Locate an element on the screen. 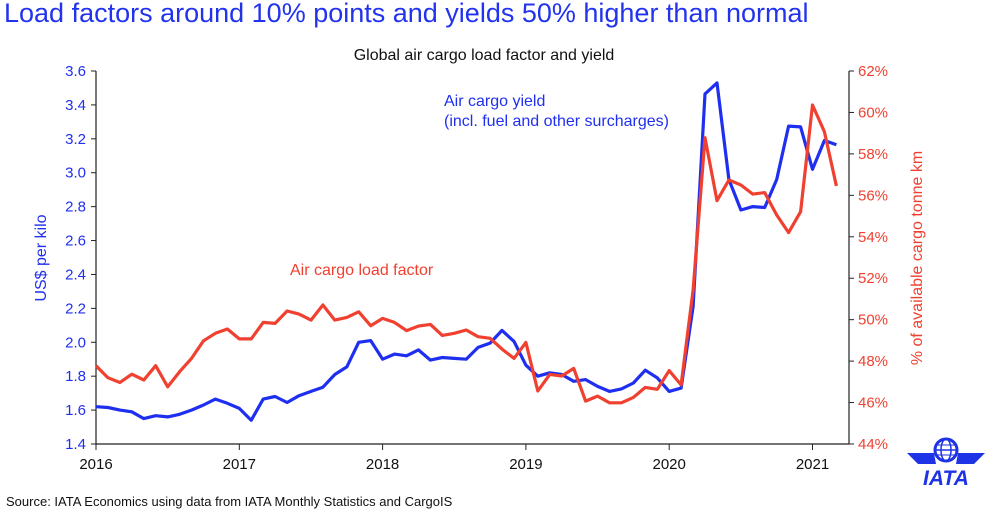 The height and width of the screenshot is (515, 994). x-tick-label: 2017 is located at coordinates (239, 464).